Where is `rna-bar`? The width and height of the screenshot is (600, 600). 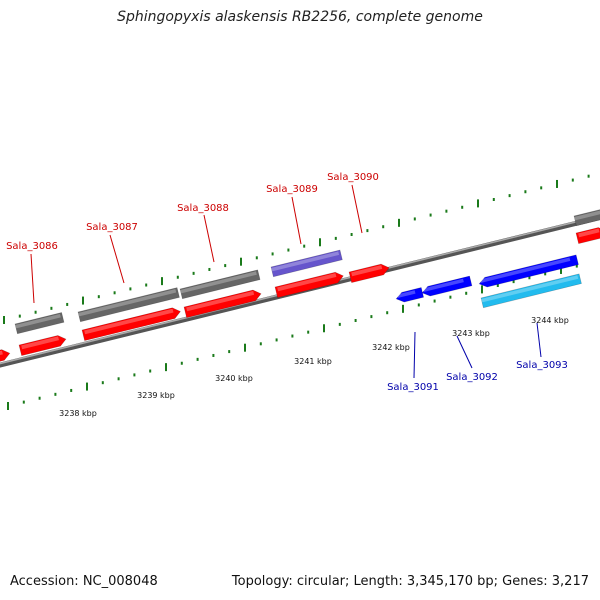 rna-bar is located at coordinates (531, 291).